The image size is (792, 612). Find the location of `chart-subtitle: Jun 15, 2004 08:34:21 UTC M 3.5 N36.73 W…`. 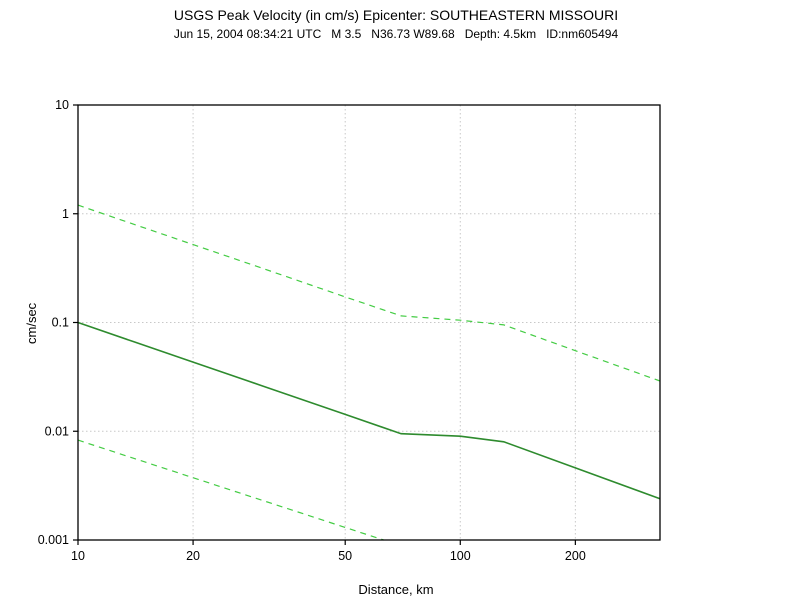

chart-subtitle: Jun 15, 2004 08:34:21 UTC M 3.5 N36.73 W… is located at coordinates (396, 34).